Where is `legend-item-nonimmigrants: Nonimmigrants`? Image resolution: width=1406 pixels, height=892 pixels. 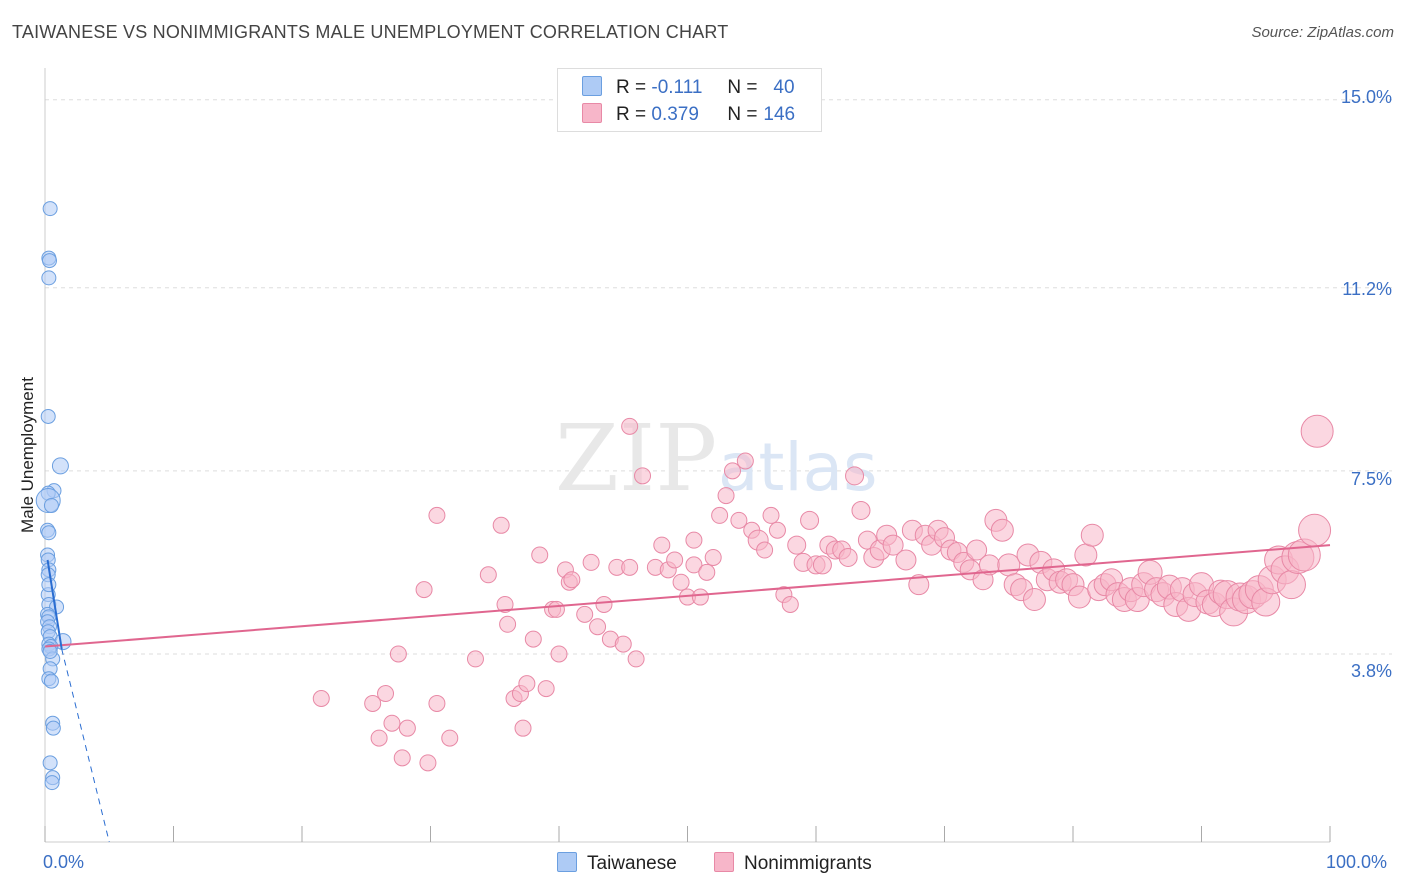
legend-item-nonimmigrants: Nonimmigrants is located at coordinates (793, 863).